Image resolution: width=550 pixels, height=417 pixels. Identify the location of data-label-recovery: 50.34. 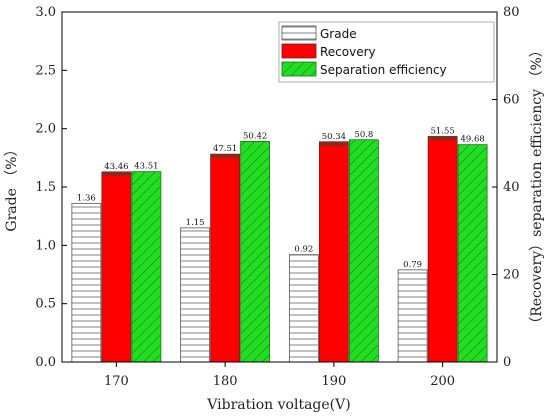
(334, 137).